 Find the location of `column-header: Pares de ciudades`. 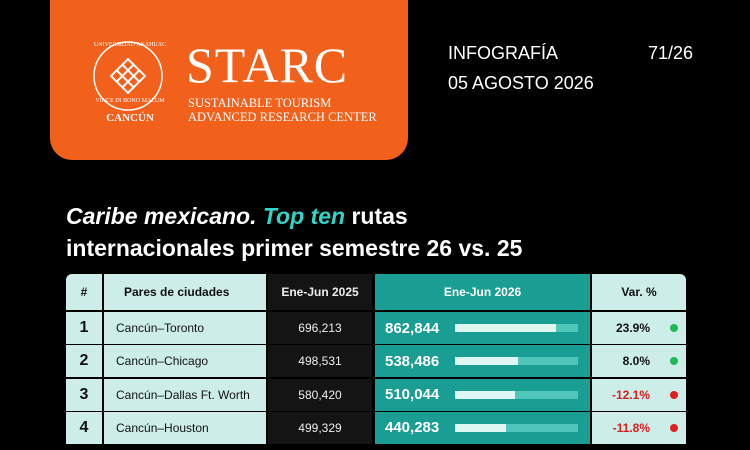

column-header: Pares de ciudades is located at coordinates (185, 292).